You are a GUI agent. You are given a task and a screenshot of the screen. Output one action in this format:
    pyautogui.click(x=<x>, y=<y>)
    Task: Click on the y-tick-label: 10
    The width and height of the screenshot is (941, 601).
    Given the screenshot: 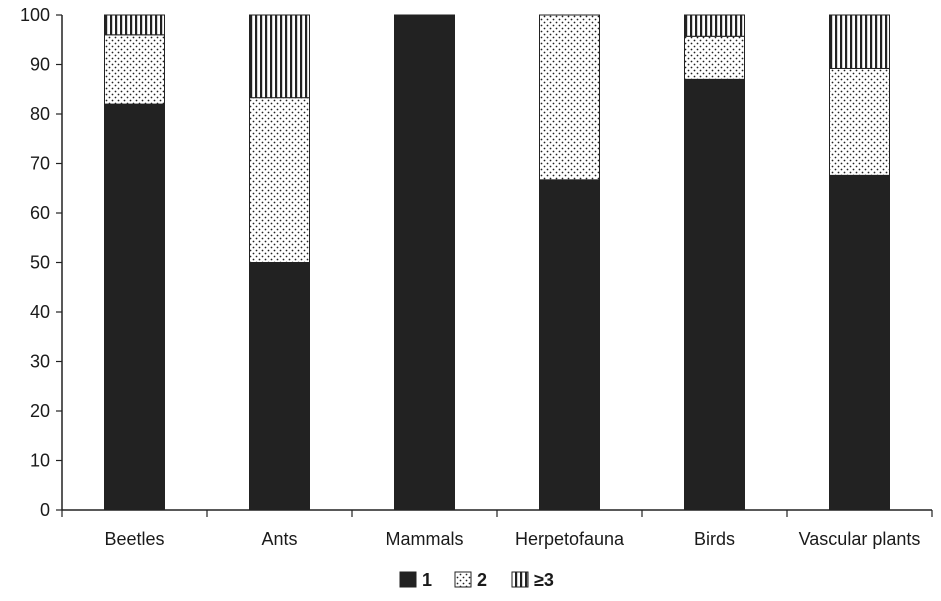 What is the action you would take?
    pyautogui.click(x=40, y=461)
    